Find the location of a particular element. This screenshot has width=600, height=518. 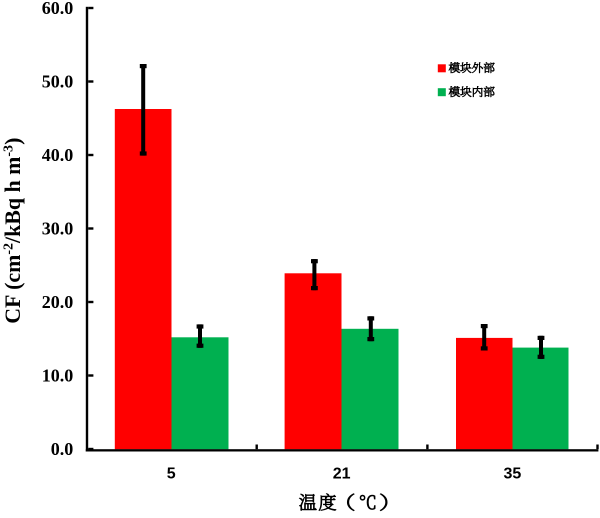

svg-text: 21 is located at coordinates (342, 474).